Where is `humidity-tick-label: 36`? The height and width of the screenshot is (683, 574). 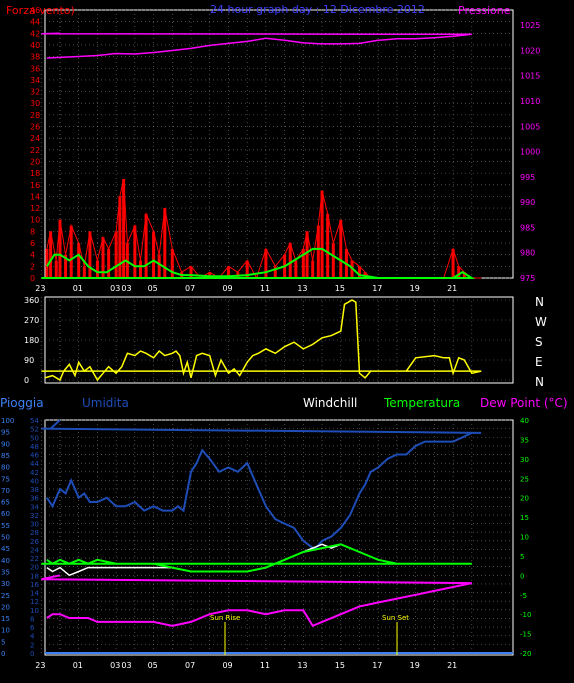 humidity-tick-label: 36 is located at coordinates (34, 499).